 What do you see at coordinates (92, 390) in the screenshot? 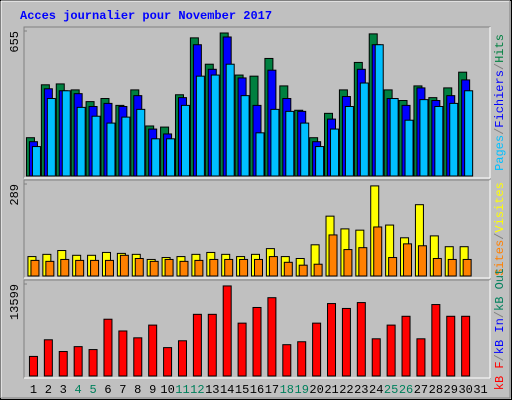
I see `x-tick-label: 5` at bounding box center [92, 390].